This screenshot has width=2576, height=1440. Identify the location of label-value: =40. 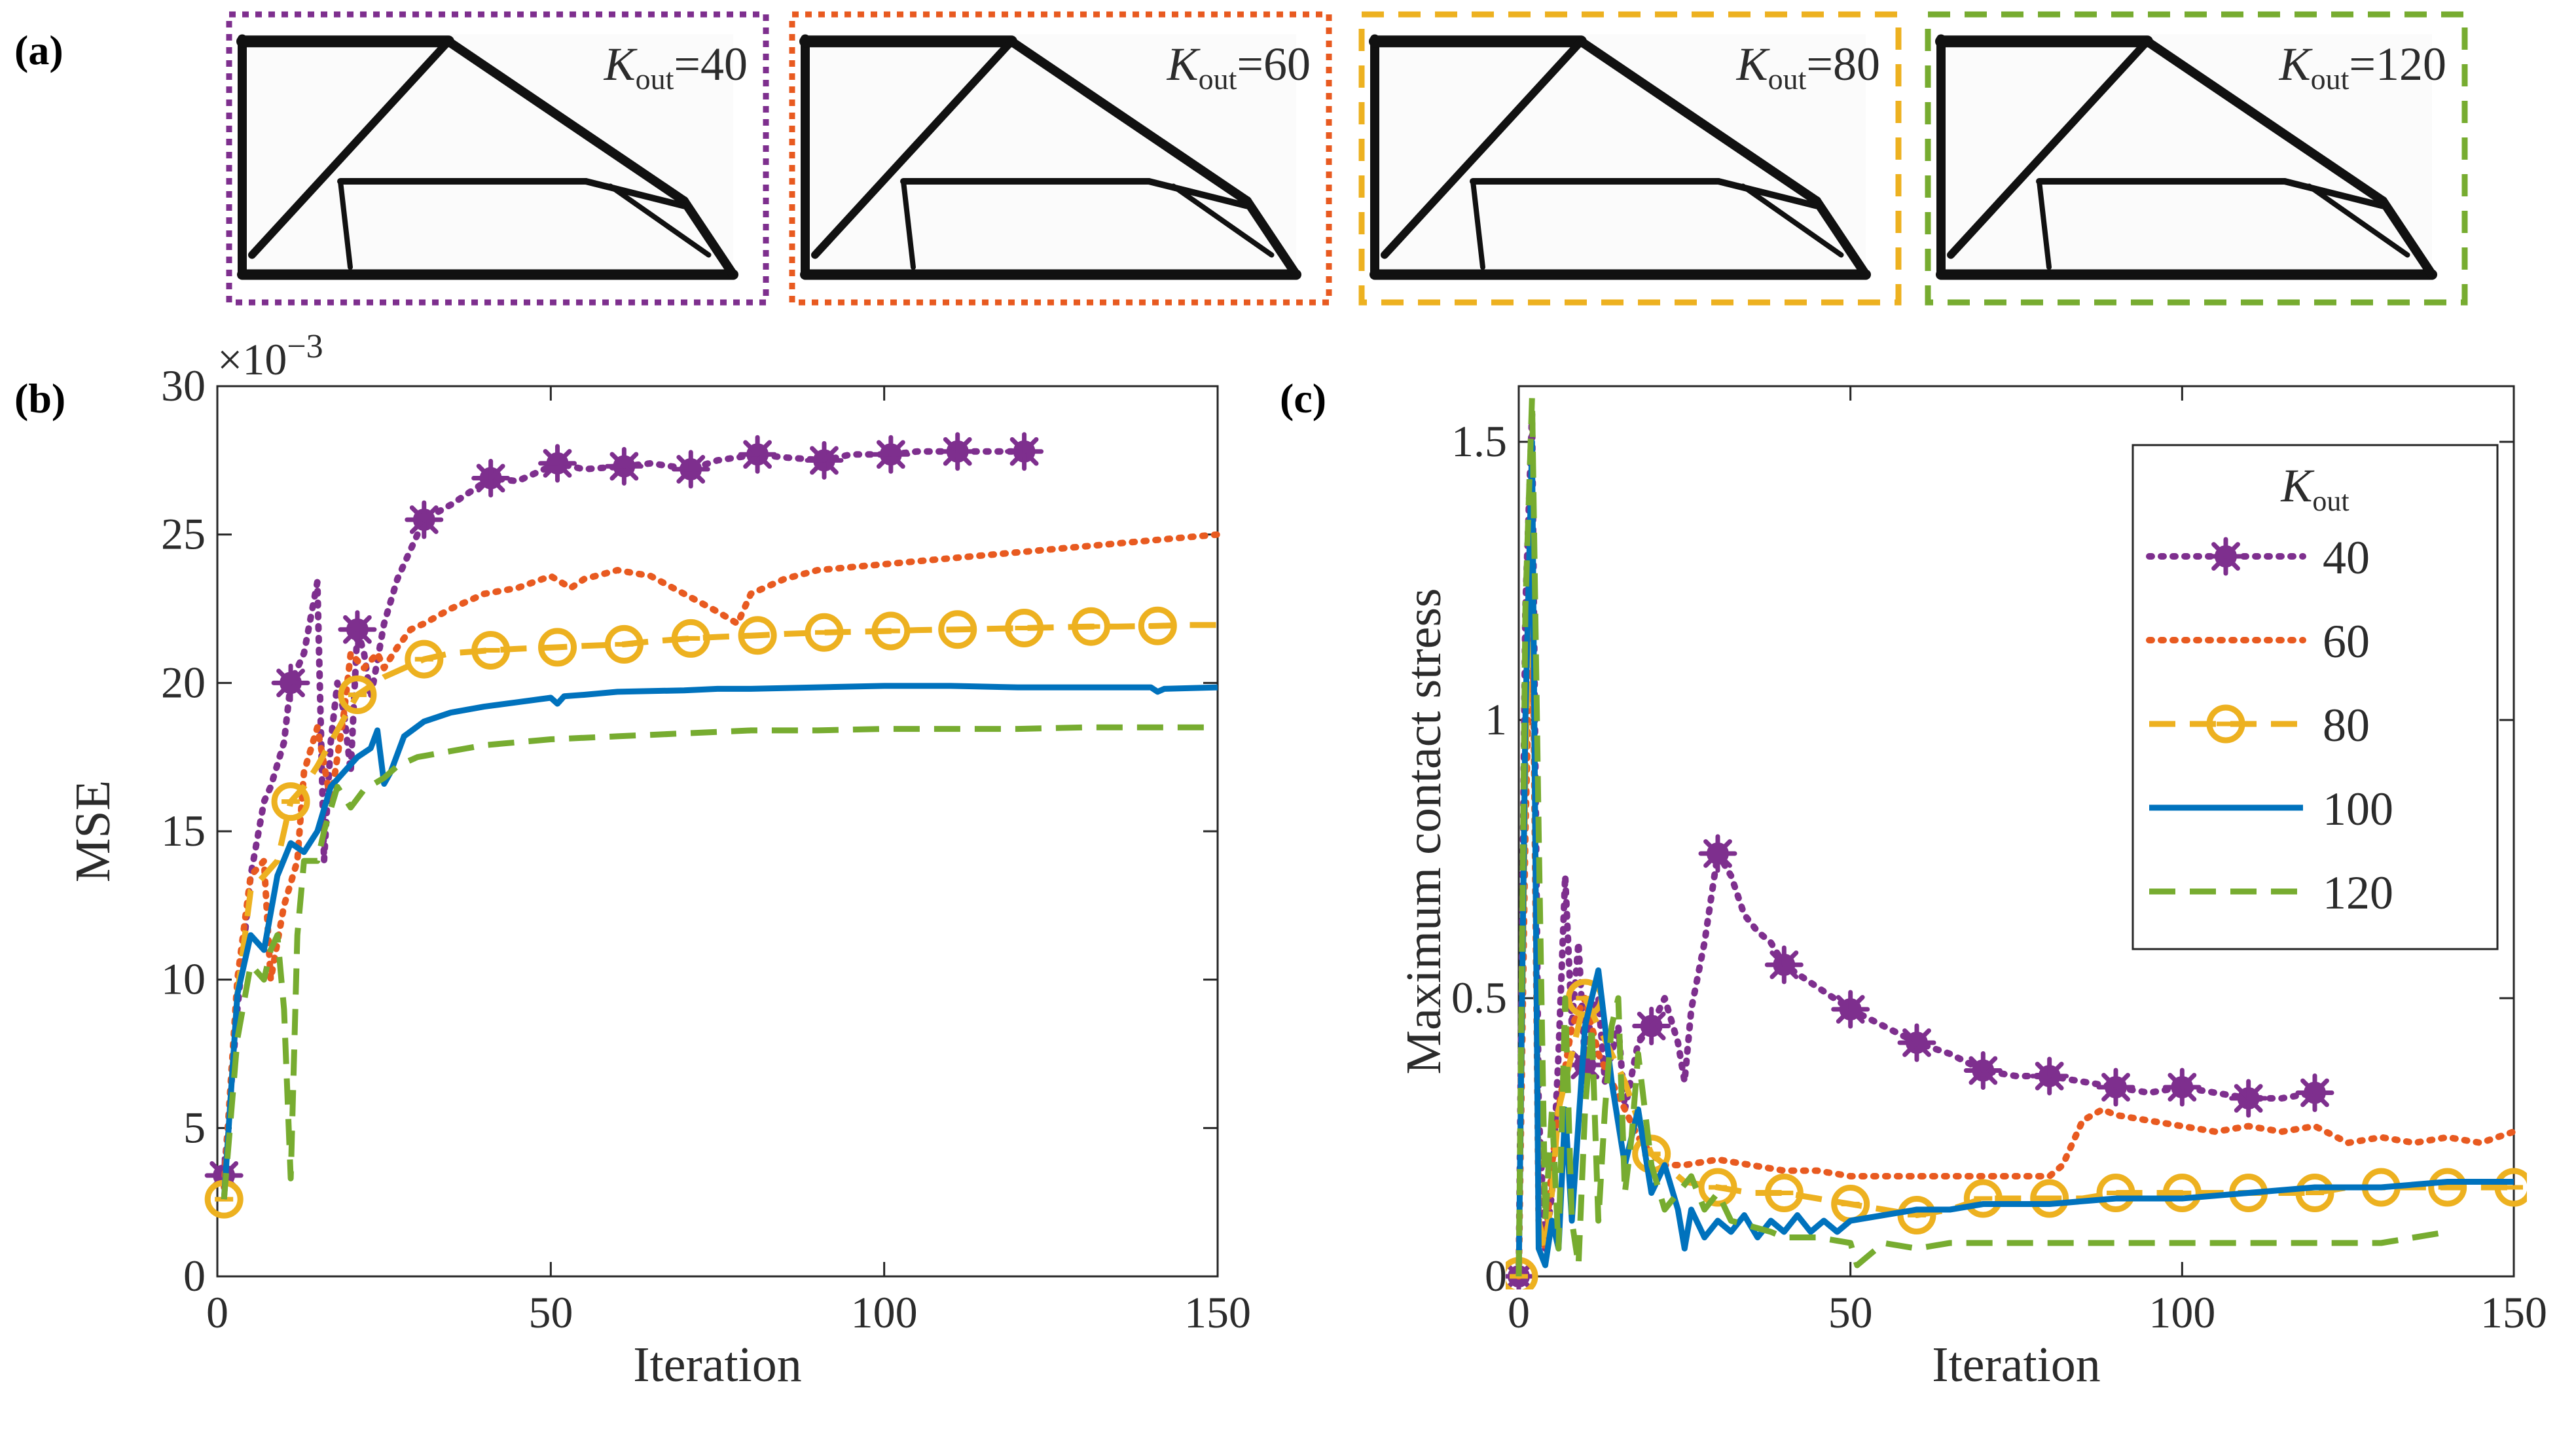
(711, 64).